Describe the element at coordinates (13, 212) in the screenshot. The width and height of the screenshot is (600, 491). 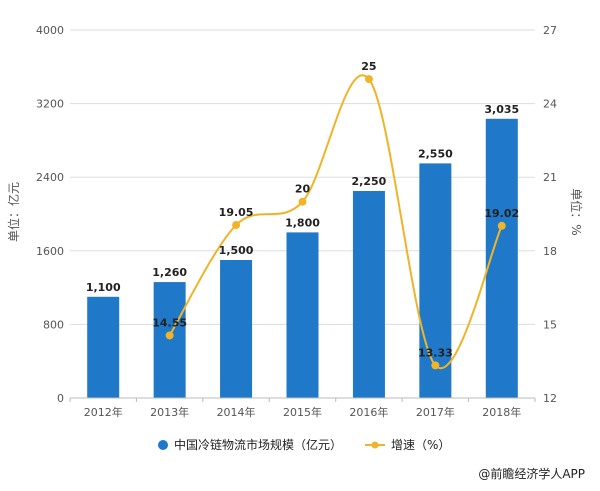
I see `left-axis-title: 单位：亿元` at that location.